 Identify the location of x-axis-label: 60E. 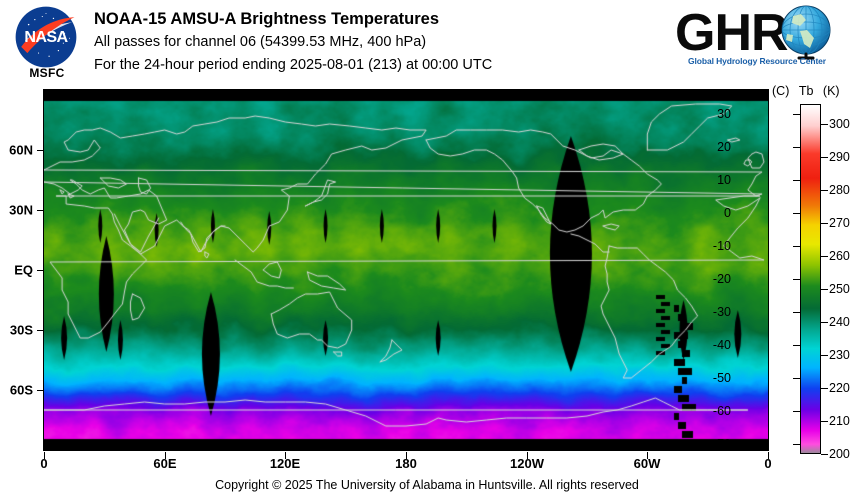
(165, 463).